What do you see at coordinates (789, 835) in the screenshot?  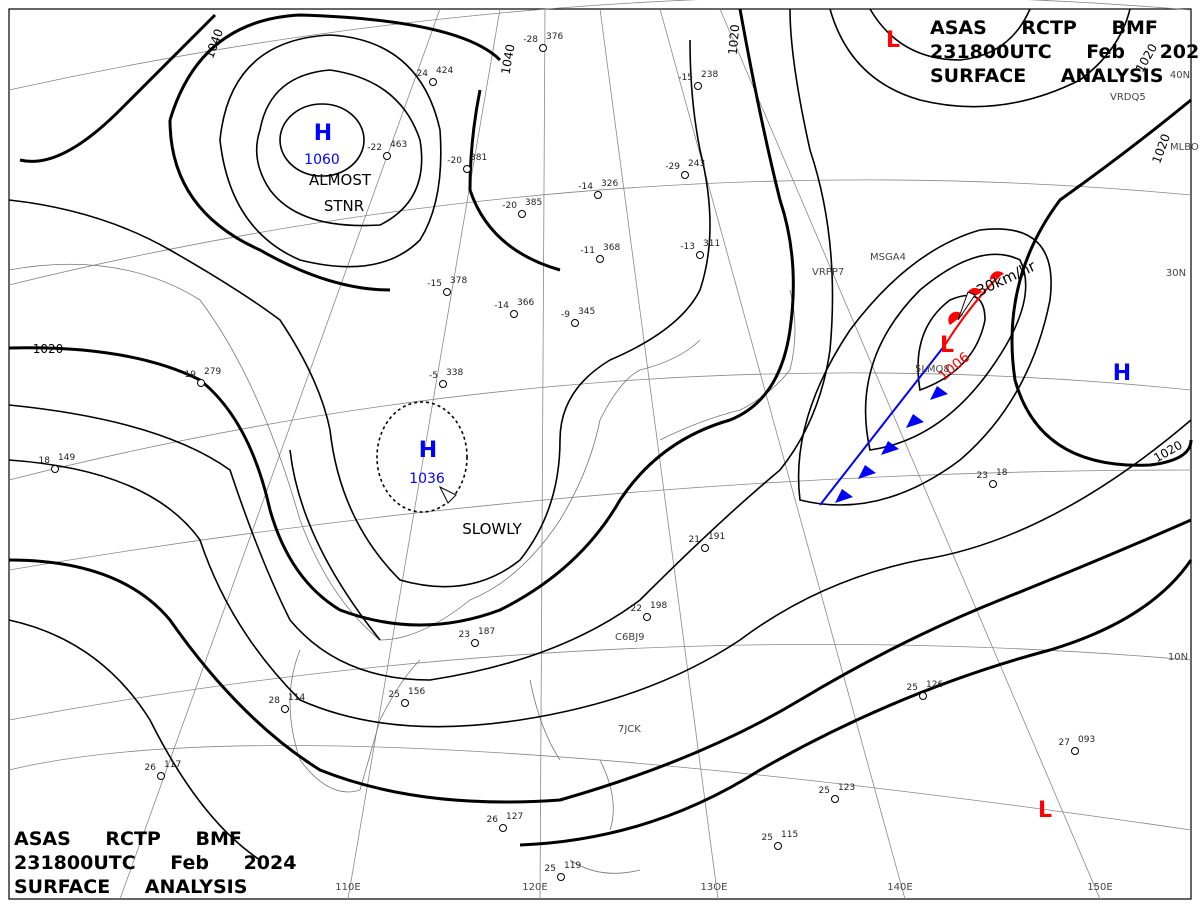 I see `station-pressure: 115` at bounding box center [789, 835].